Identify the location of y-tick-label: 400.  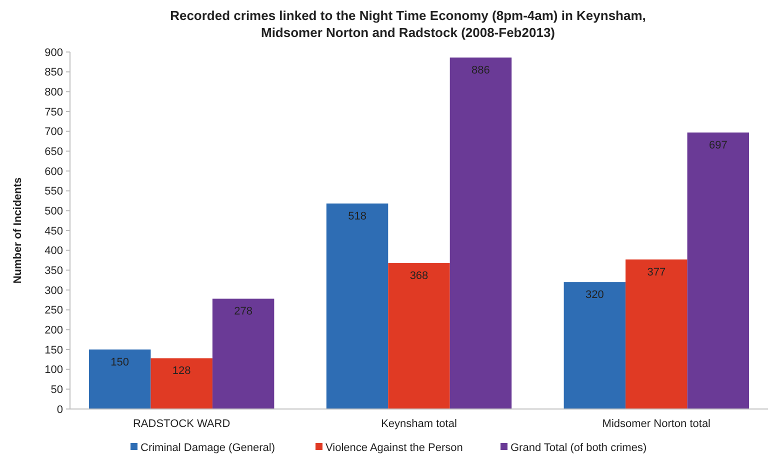
(53, 251).